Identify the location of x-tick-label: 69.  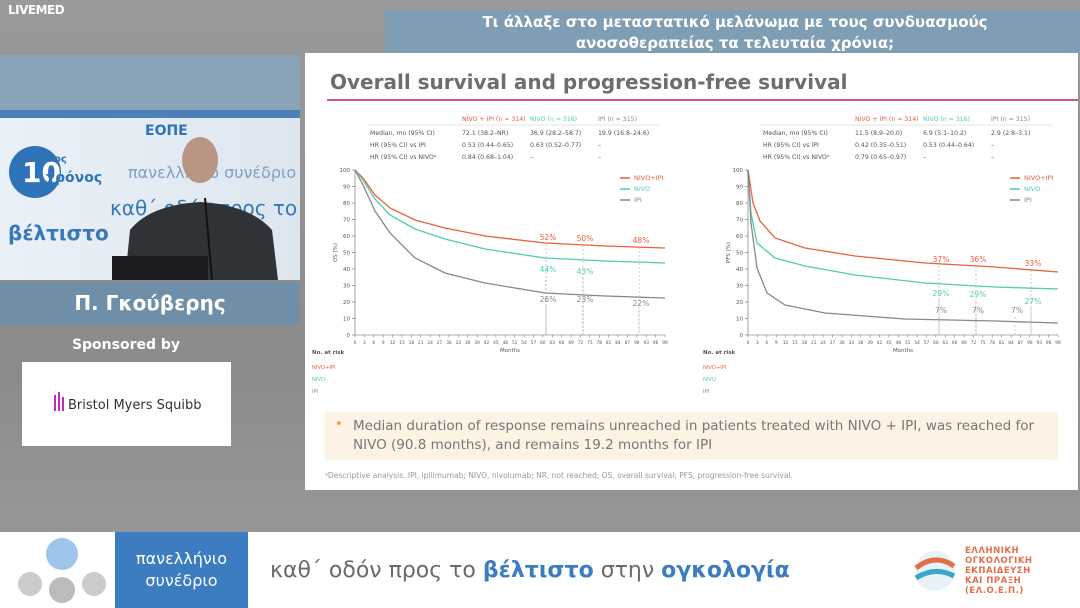
(964, 343).